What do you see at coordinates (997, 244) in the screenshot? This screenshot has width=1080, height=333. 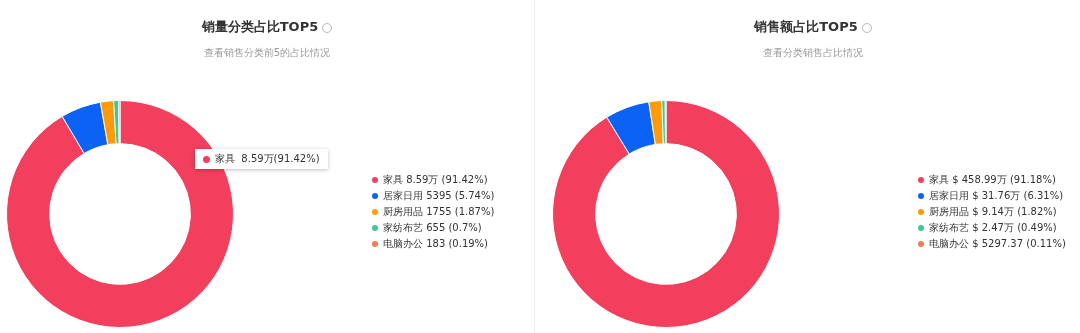 I see `legend-label: 电脑办公 $ 5297.37 (0.11%)` at bounding box center [997, 244].